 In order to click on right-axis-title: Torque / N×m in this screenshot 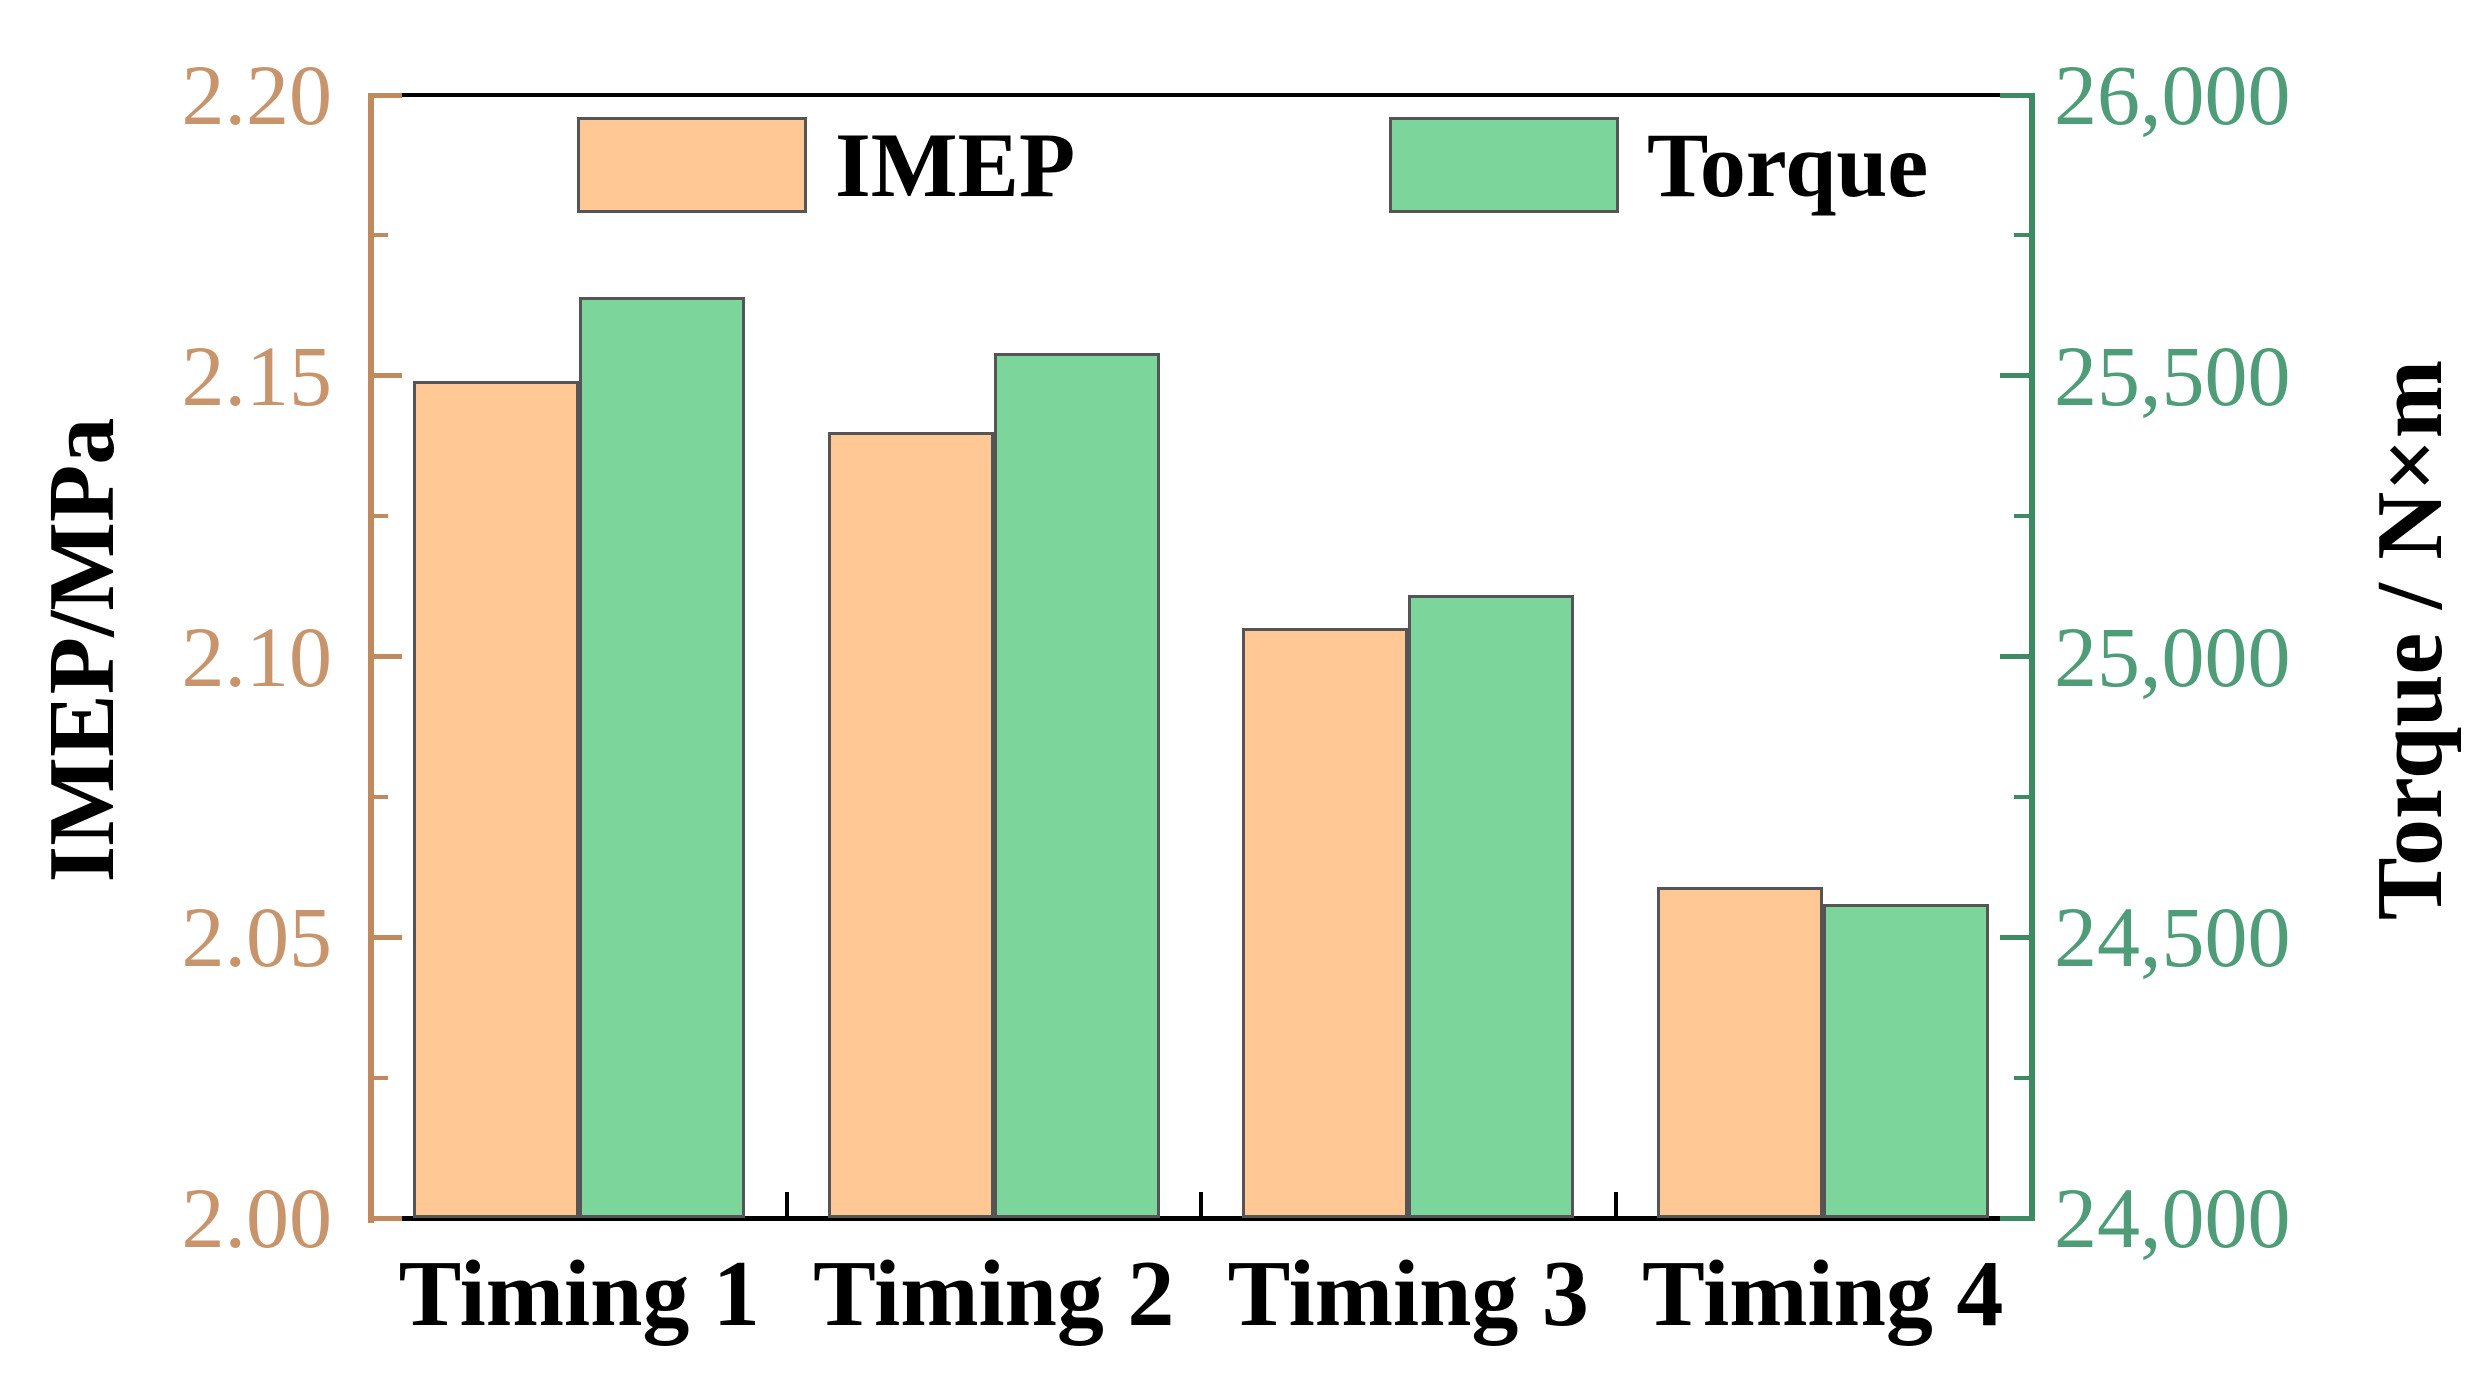, I will do `click(2410, 640)`.